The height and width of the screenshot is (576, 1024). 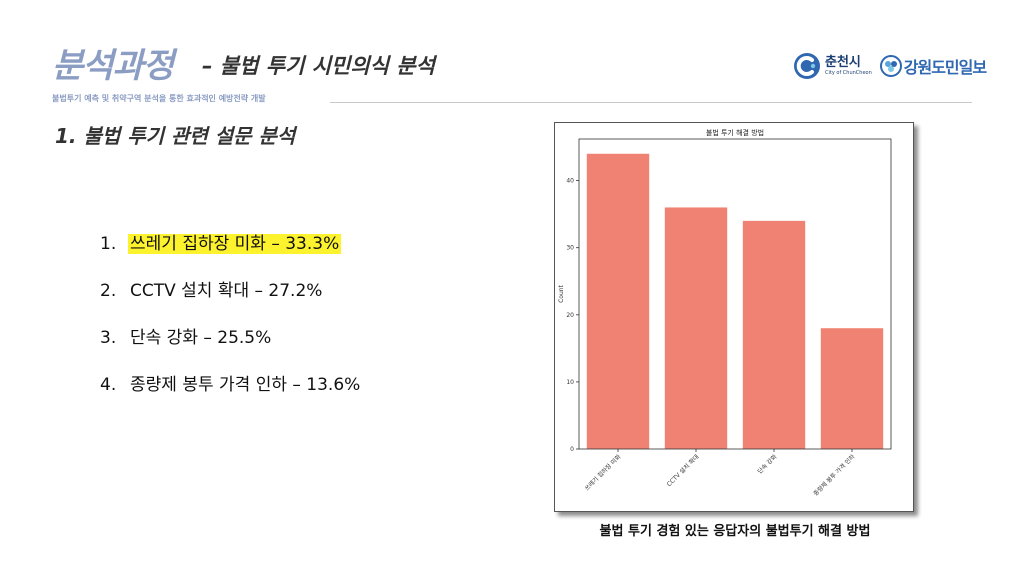 I want to click on result-number: 1., so click(x=108, y=244).